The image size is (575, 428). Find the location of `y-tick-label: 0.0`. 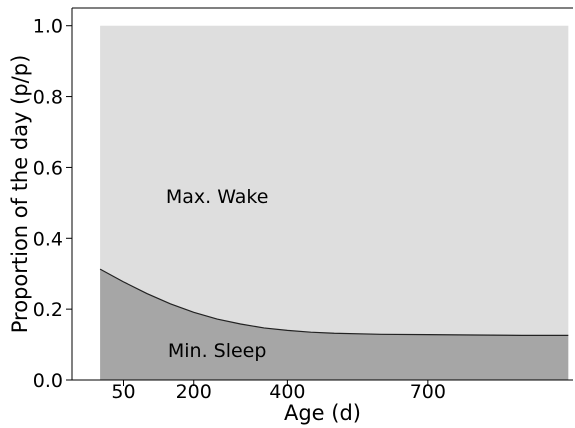

y-tick-label: 0.0 is located at coordinates (48, 381).